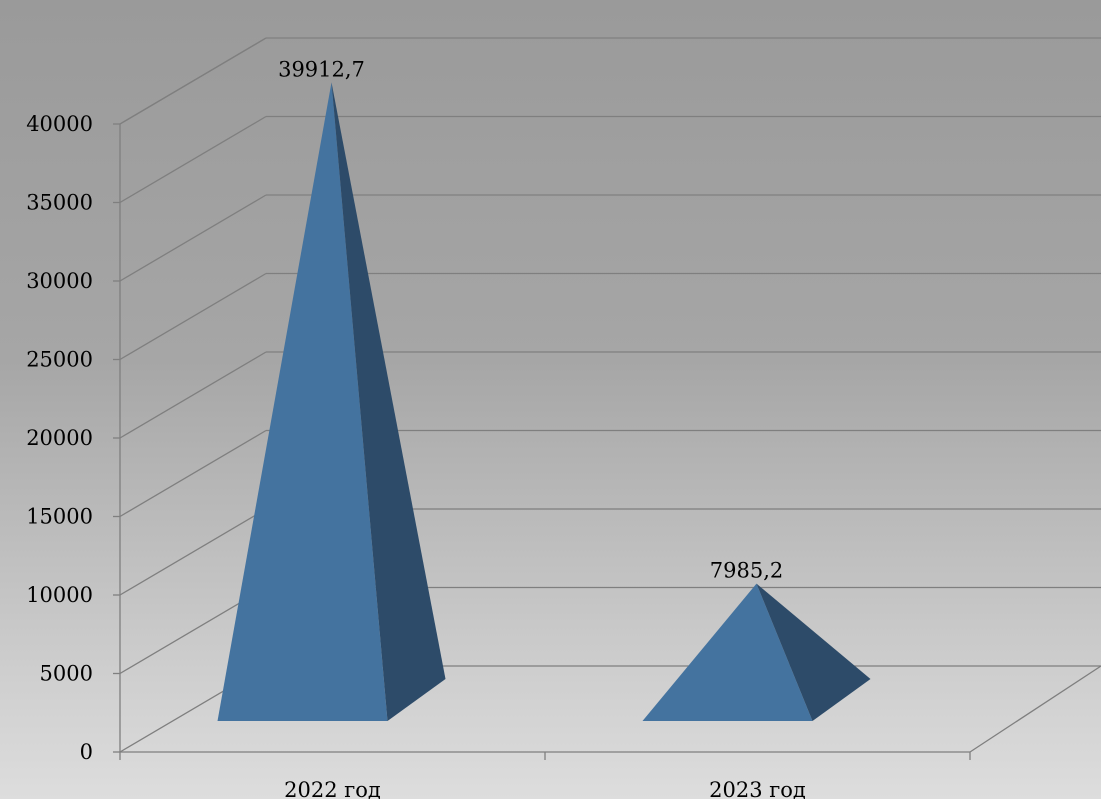 This screenshot has height=799, width=1101. Describe the element at coordinates (746, 571) in the screenshot. I see `data-label: 7985,2` at that location.